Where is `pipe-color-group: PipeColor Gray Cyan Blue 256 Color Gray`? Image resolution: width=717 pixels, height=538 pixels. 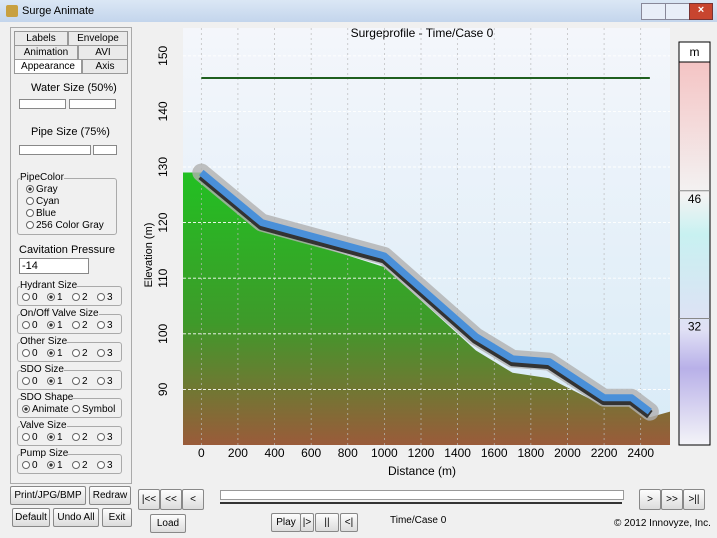 pipe-color-group: PipeColor Gray Cyan Blue 256 Color Gray is located at coordinates (67, 203).